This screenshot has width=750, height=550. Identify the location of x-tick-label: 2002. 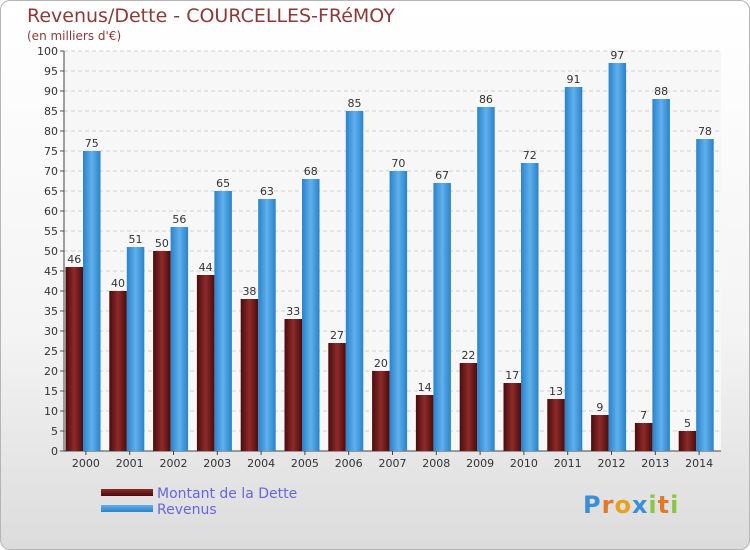
(174, 463).